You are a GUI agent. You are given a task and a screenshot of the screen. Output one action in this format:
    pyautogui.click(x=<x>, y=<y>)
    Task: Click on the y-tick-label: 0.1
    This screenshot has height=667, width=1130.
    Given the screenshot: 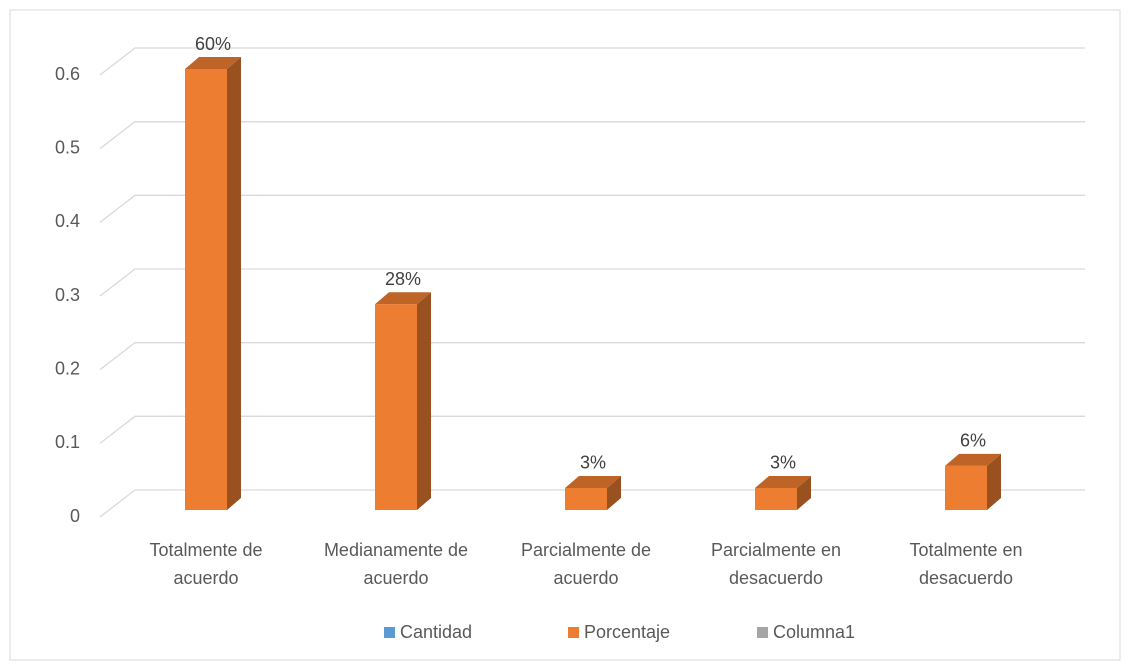 What is the action you would take?
    pyautogui.click(x=67, y=442)
    